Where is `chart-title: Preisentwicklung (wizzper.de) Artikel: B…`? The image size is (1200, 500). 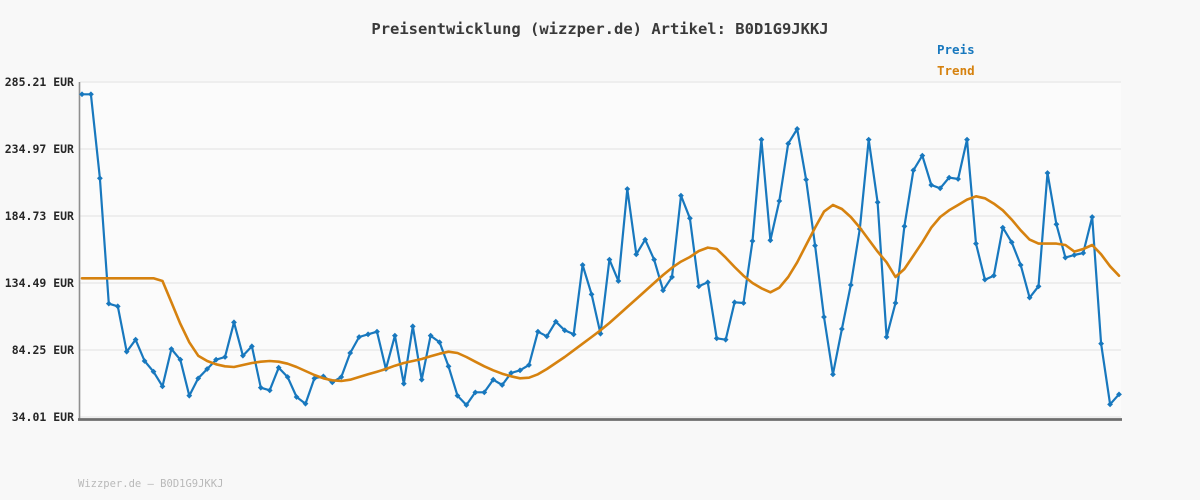
chart-title: Preisentwicklung (wizzper.de) Artikel: B… is located at coordinates (600, 29).